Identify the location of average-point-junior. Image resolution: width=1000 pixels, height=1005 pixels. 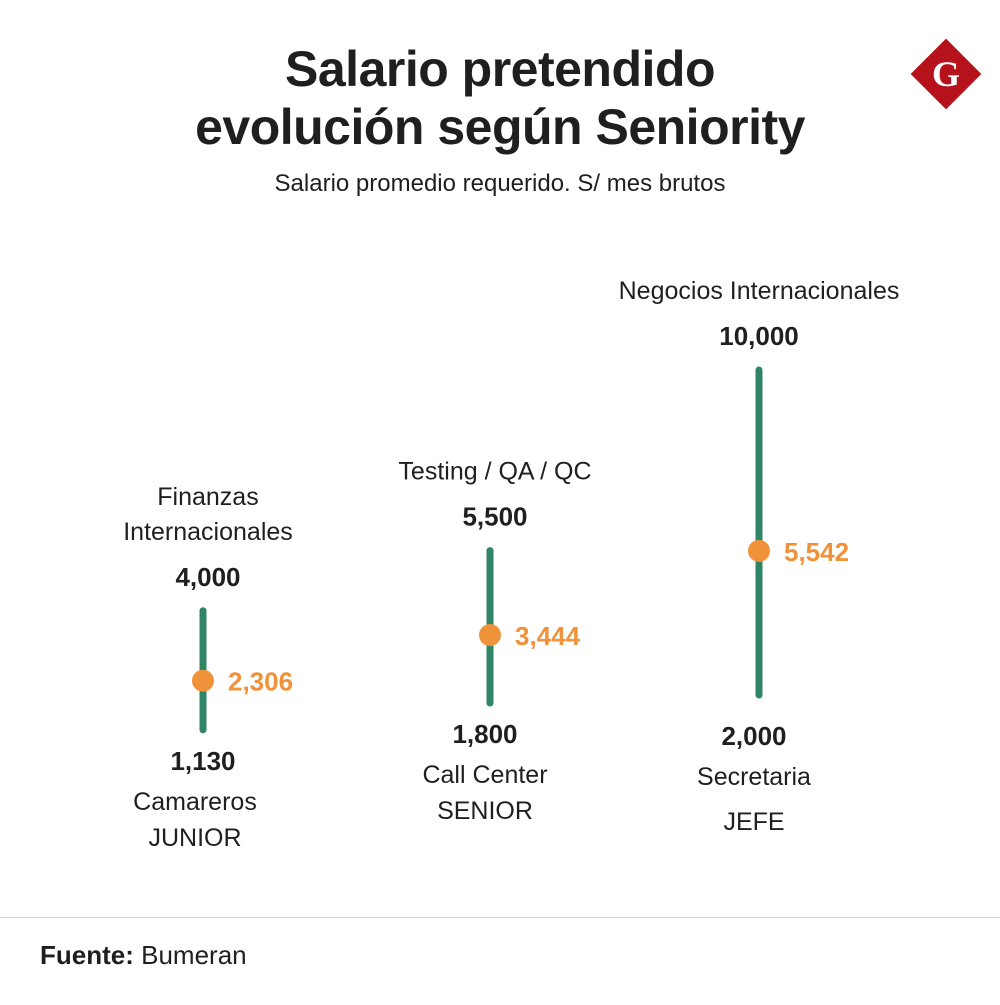
(203, 681).